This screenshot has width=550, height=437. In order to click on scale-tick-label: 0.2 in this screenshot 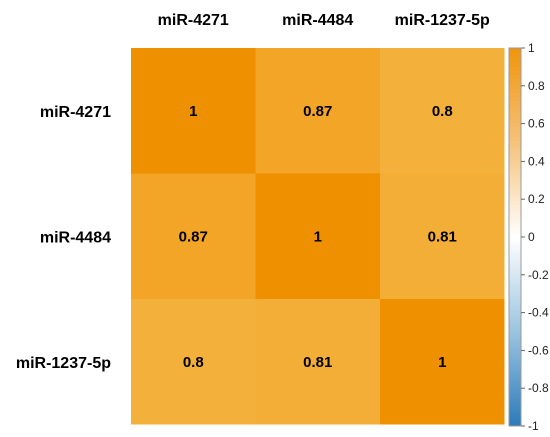, I will do `click(536, 199)`.